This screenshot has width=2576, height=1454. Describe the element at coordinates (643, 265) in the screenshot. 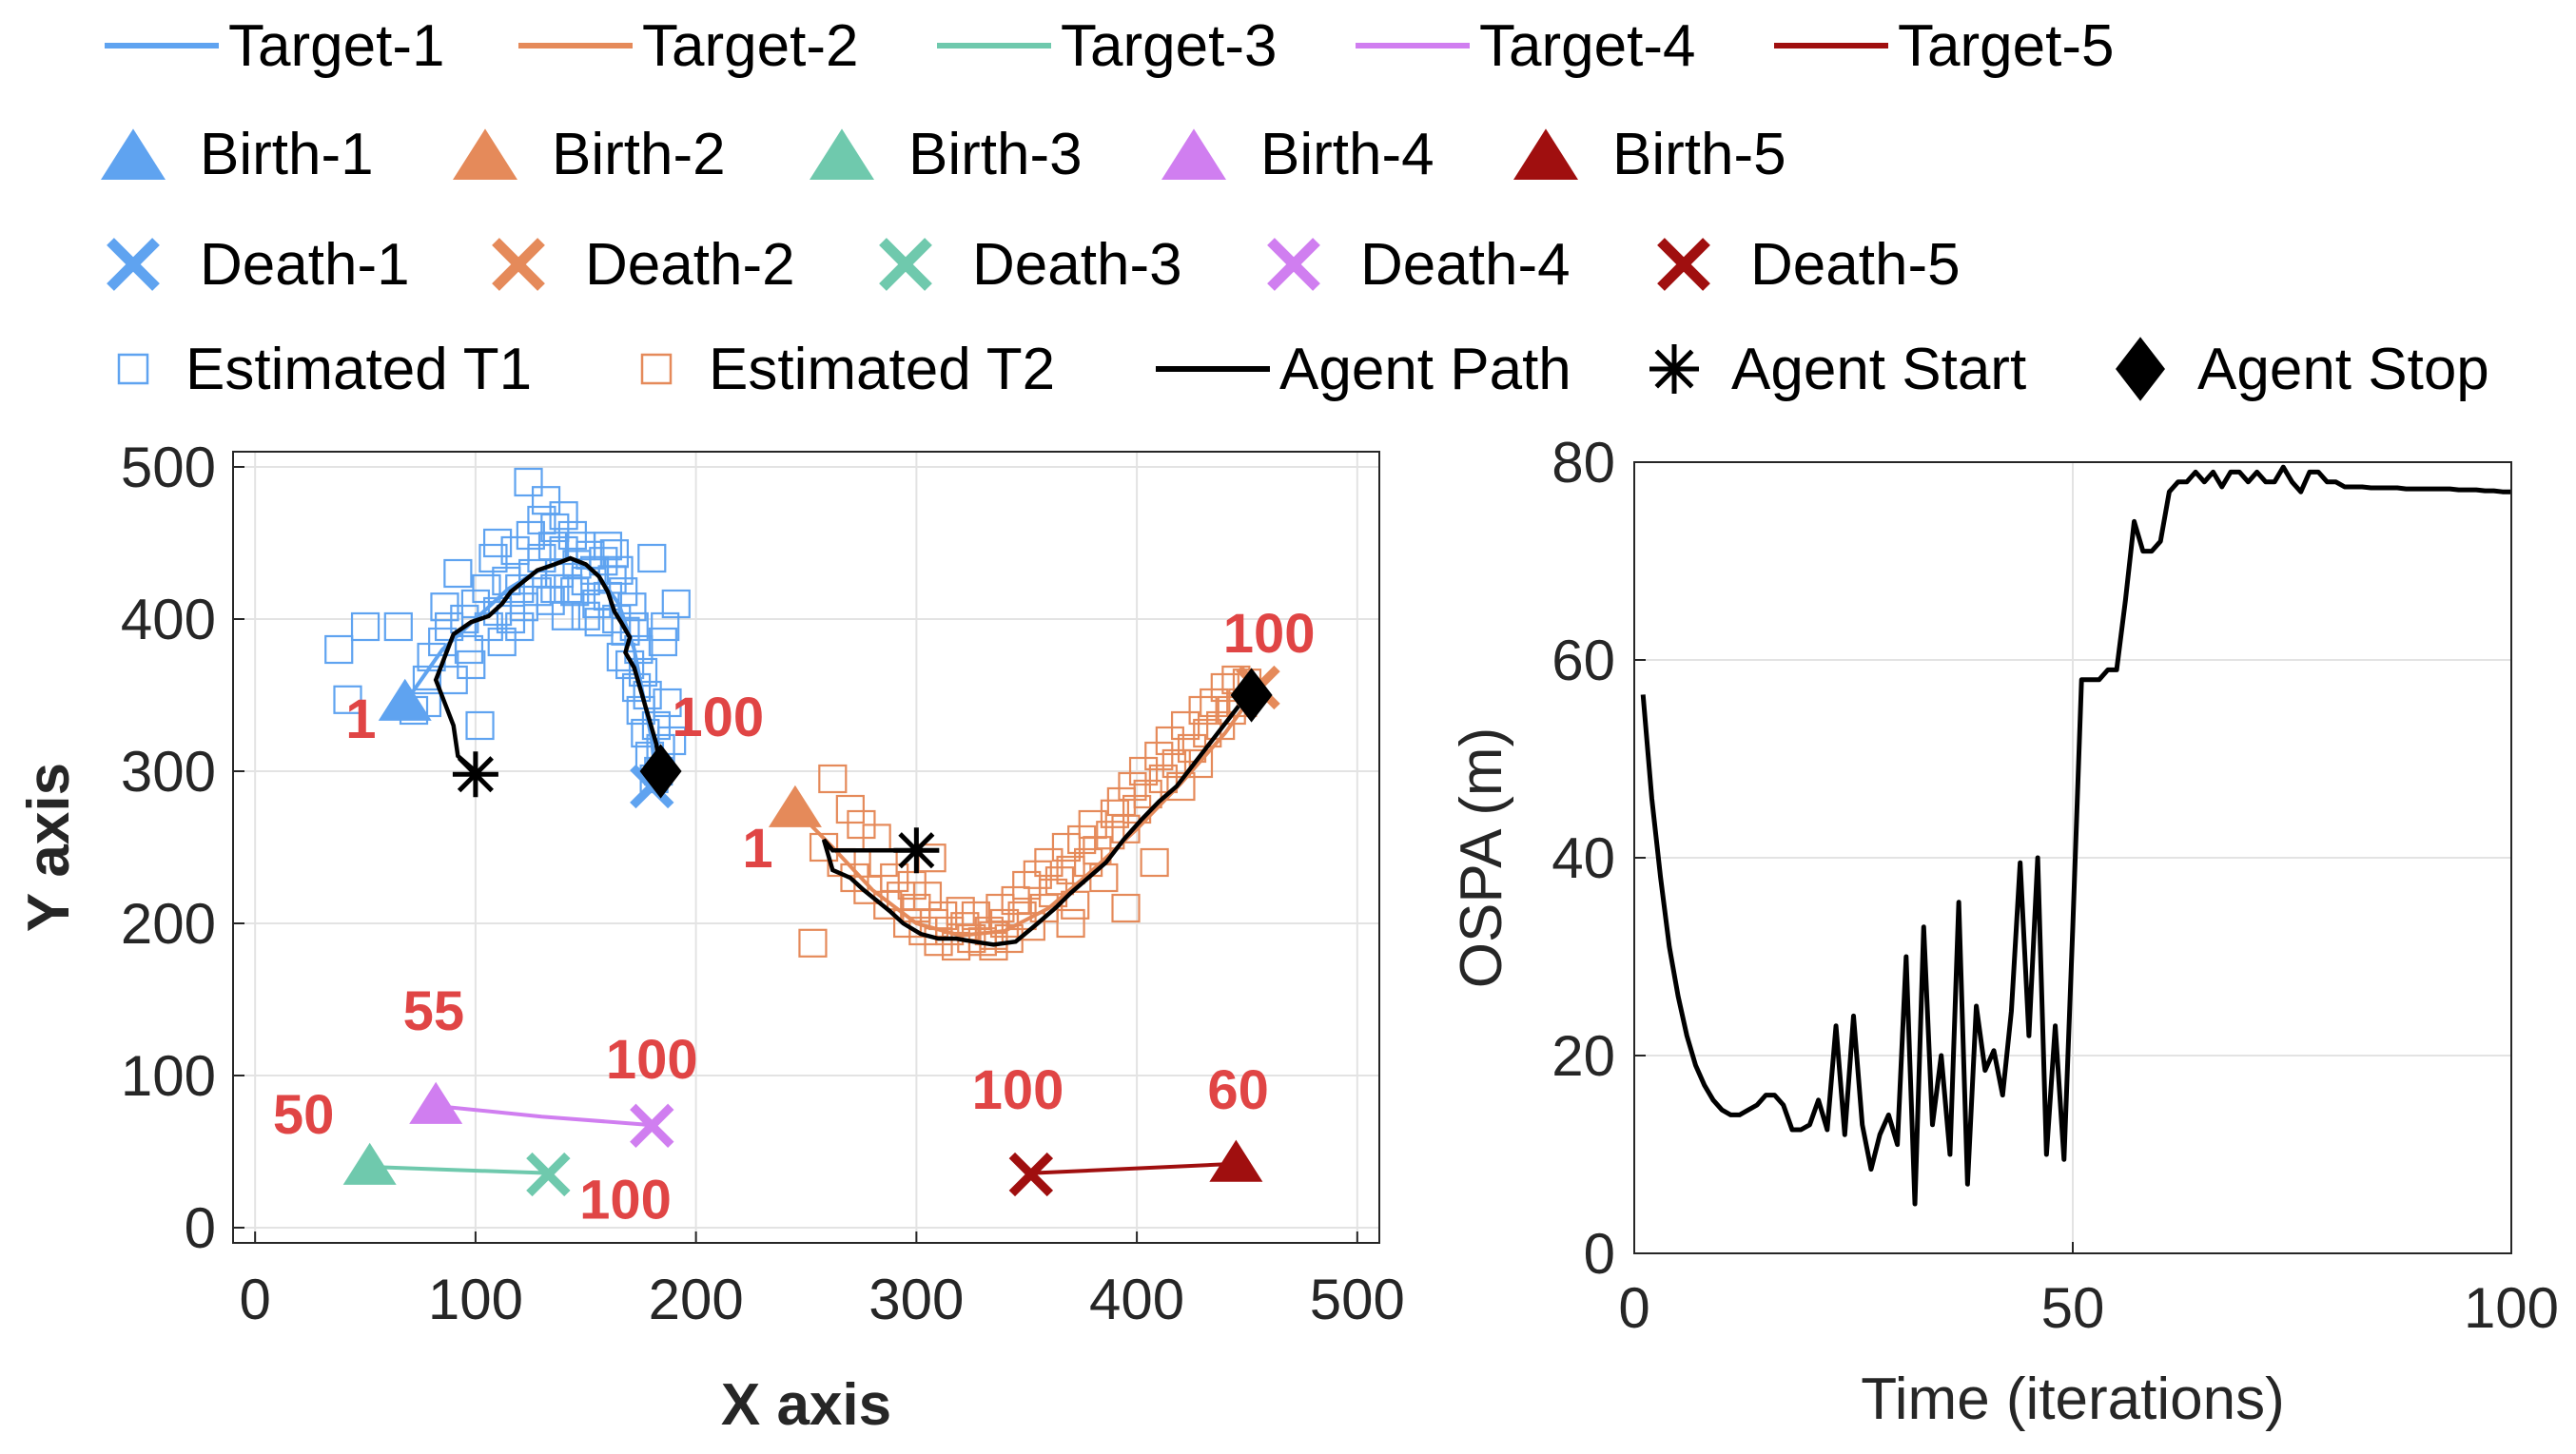

I see `legend-item-death-2: Death-2` at that location.